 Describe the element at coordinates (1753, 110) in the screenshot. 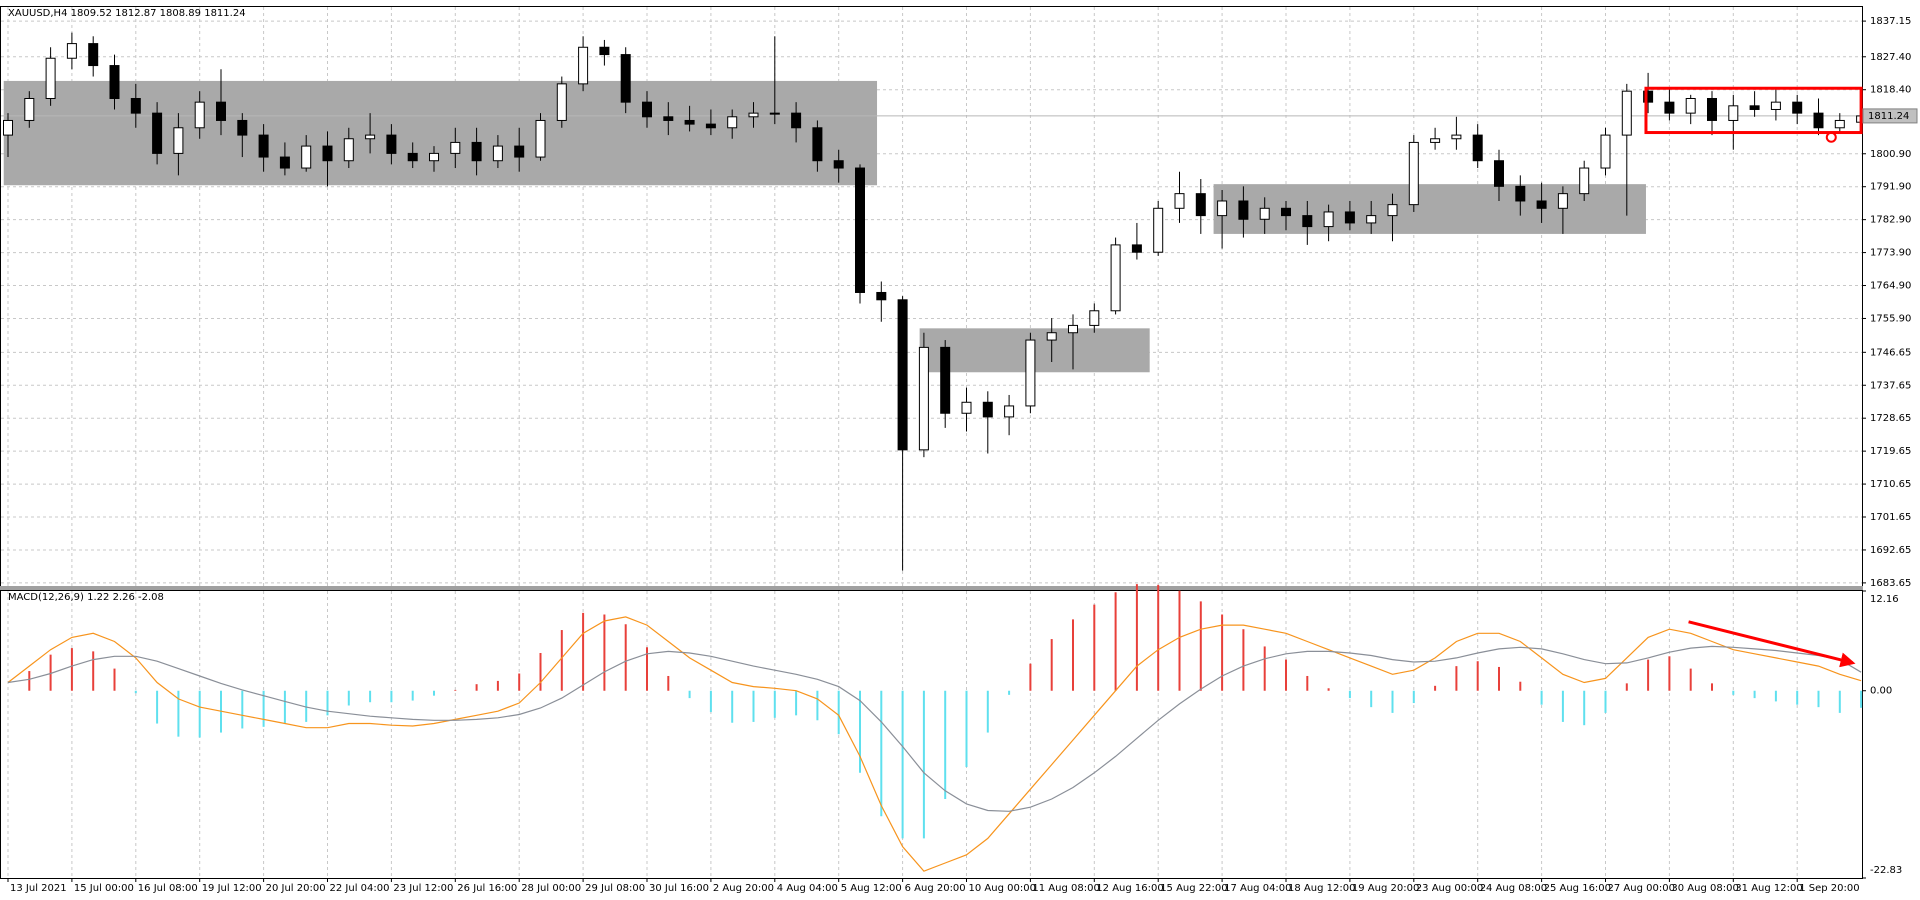

I see `highlight-box` at that location.